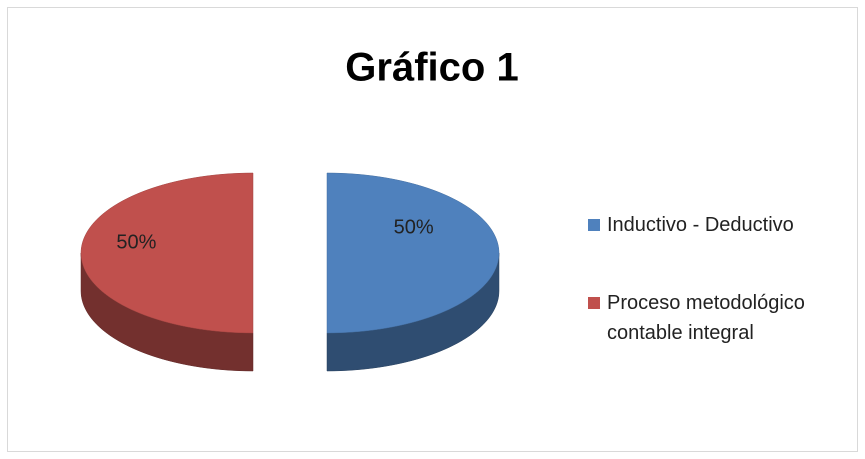 This screenshot has width=865, height=459. I want to click on chart-title: Gráfico 1, so click(431, 68).